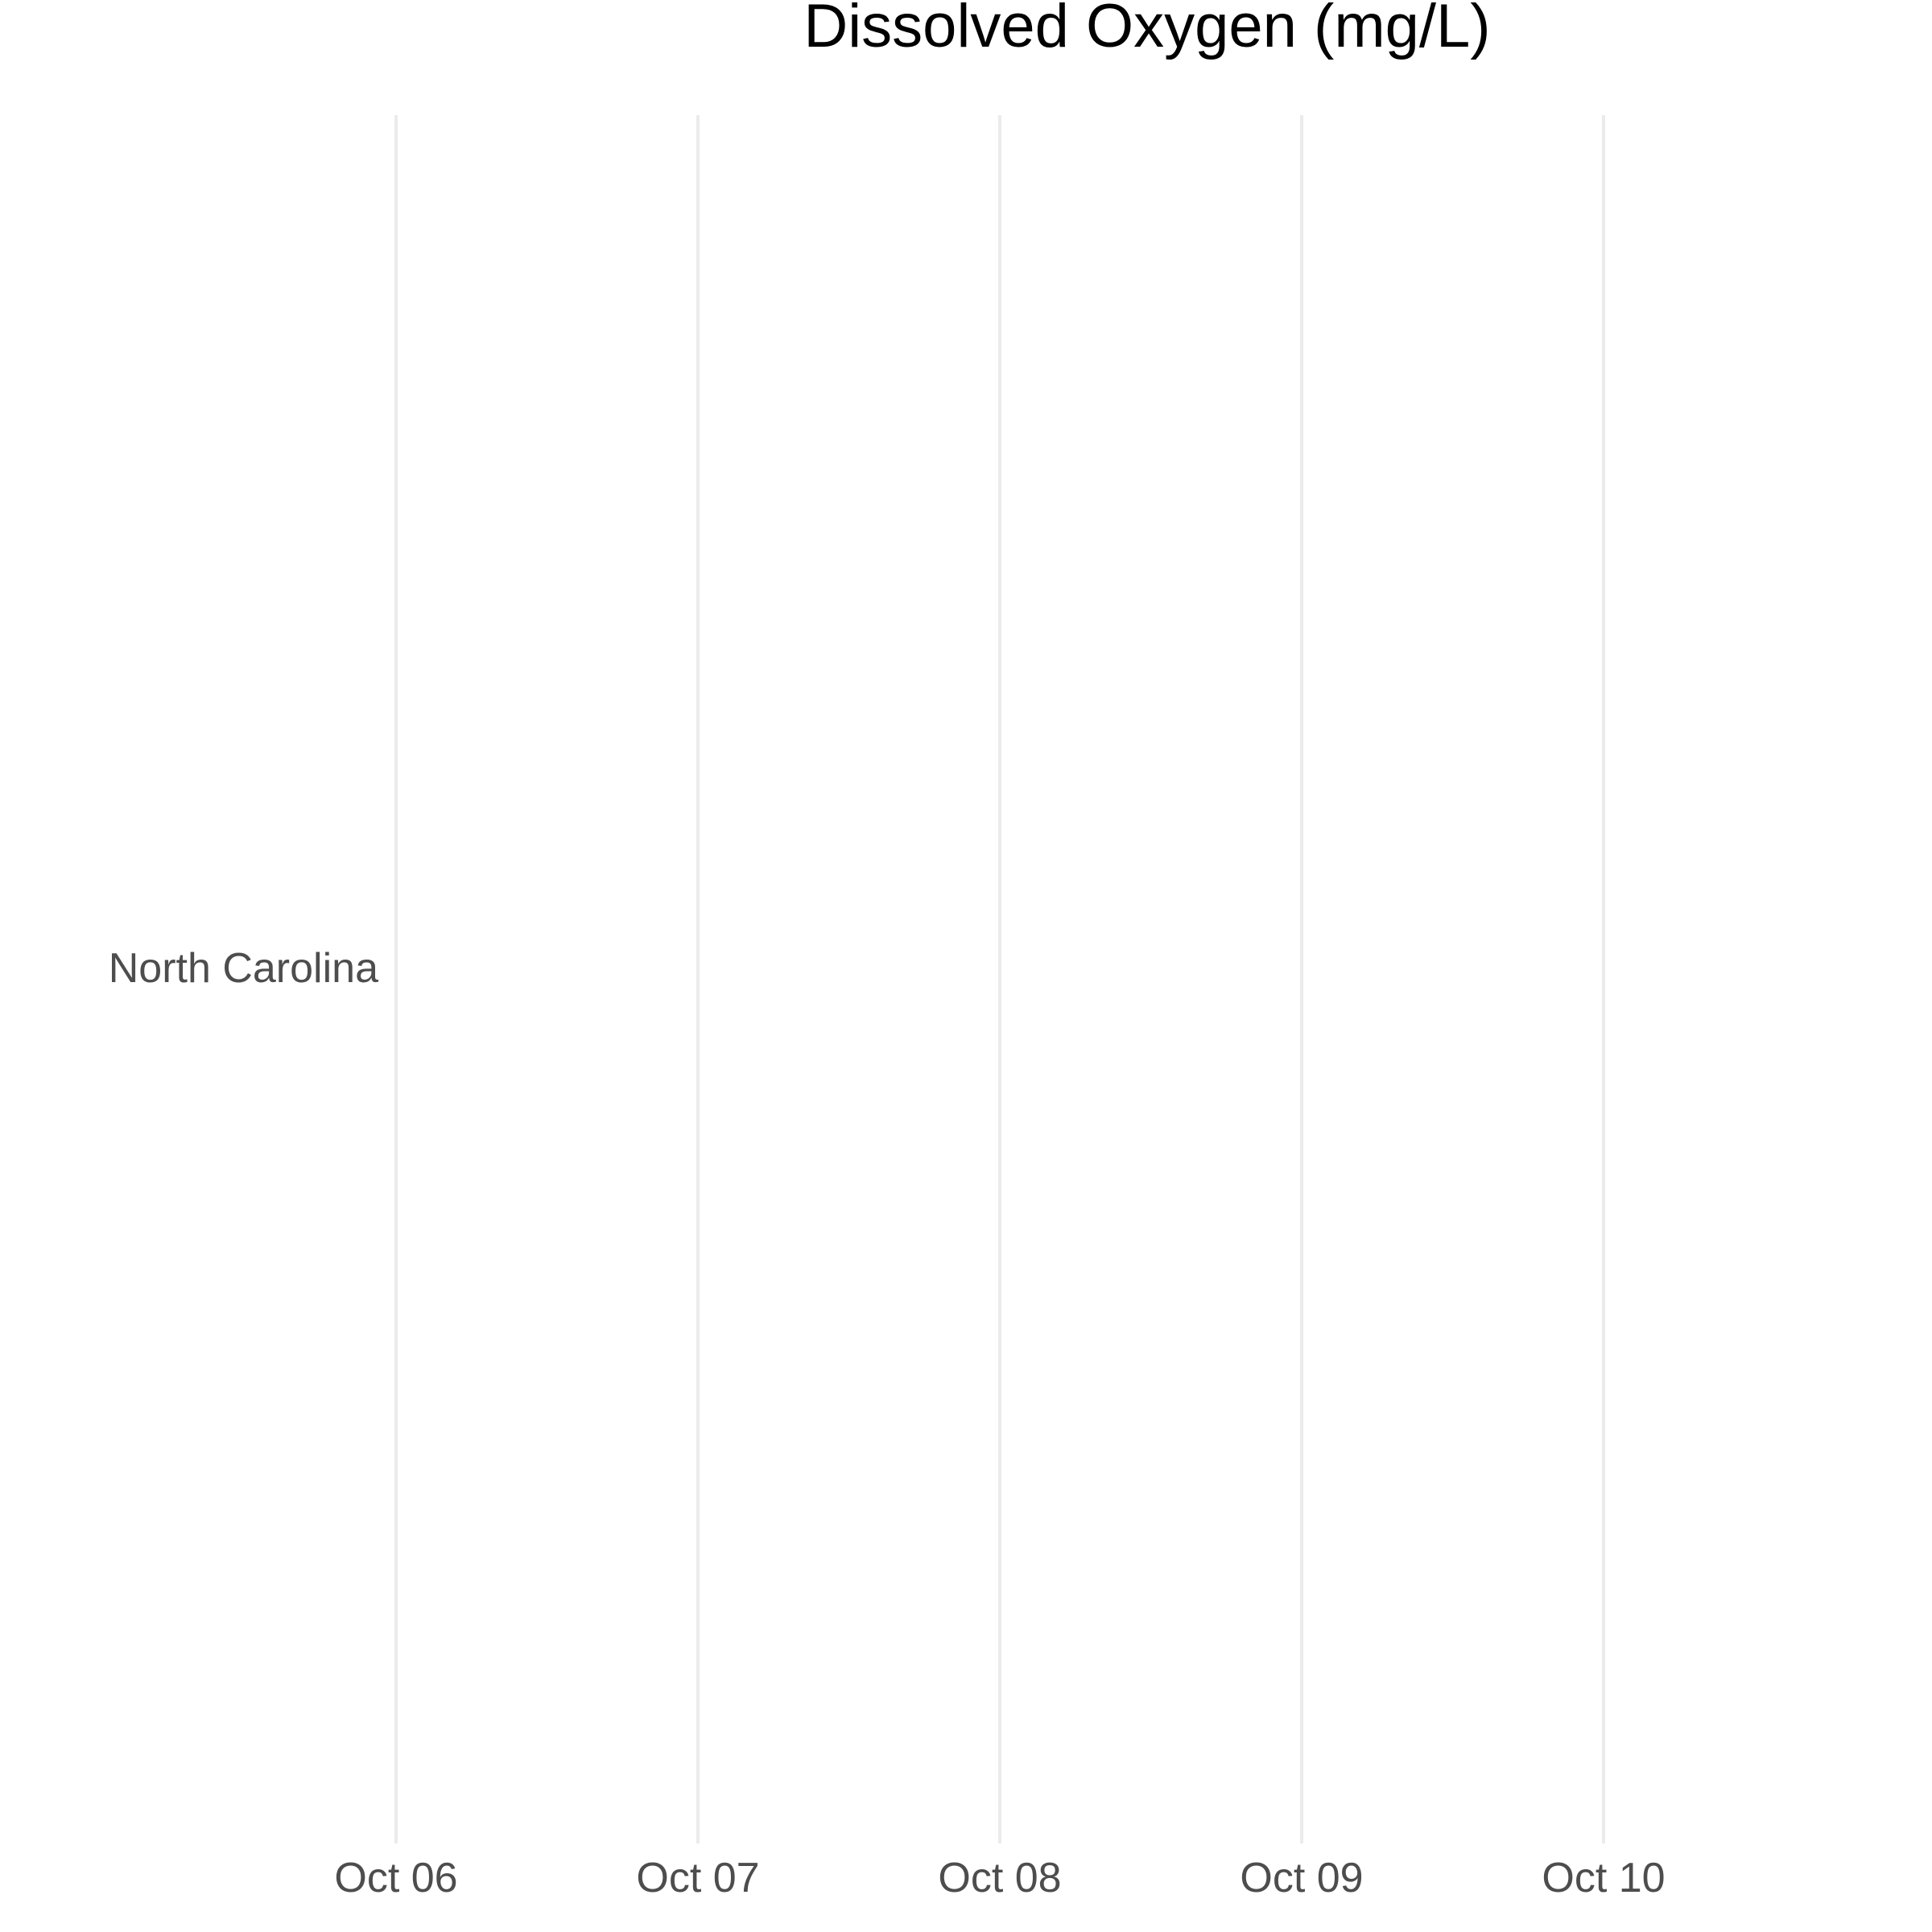 The image size is (1932, 1932). What do you see at coordinates (395, 1878) in the screenshot?
I see `x-tick-label: Oct 06` at bounding box center [395, 1878].